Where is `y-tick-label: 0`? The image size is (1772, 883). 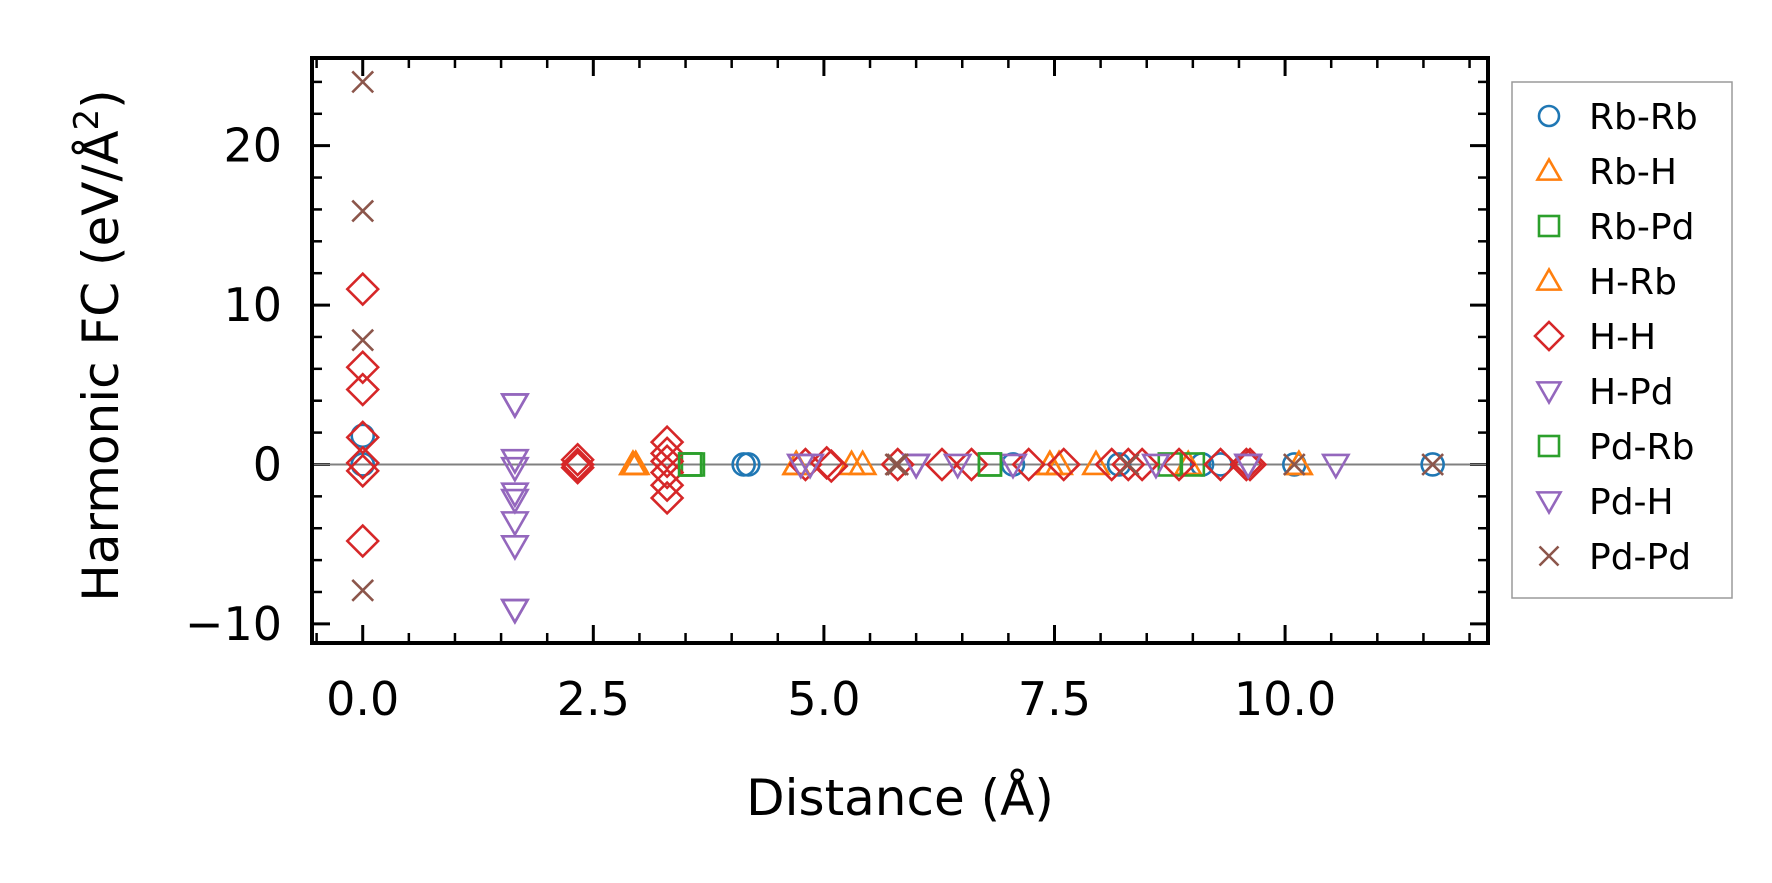
y-tick-label: 0 is located at coordinates (267, 464).